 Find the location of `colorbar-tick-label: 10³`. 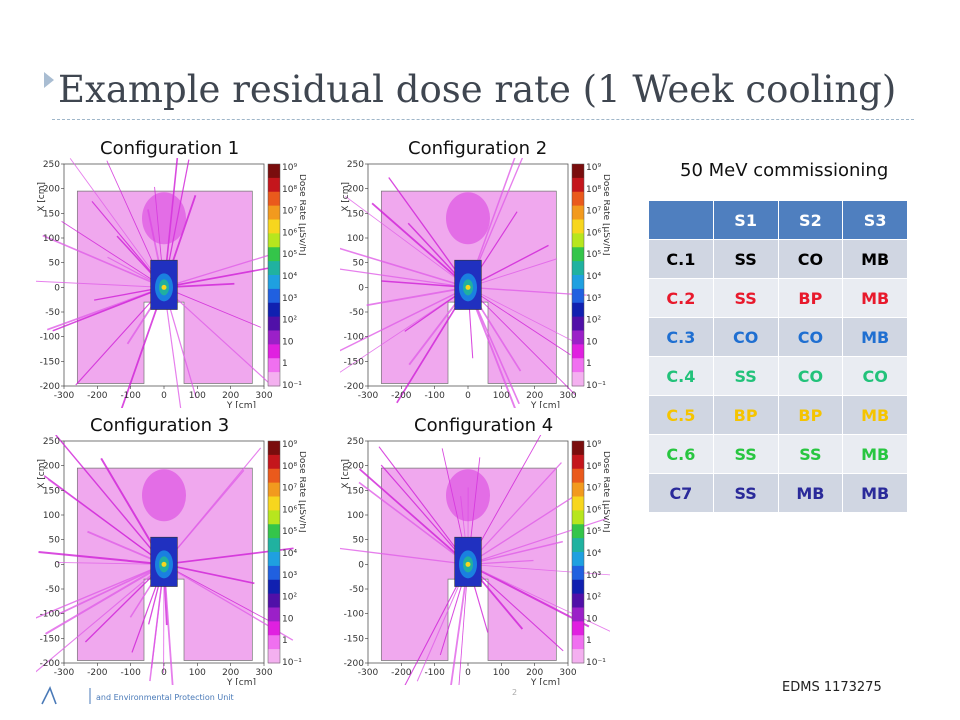

colorbar-tick-label: 10³ is located at coordinates (289, 299).